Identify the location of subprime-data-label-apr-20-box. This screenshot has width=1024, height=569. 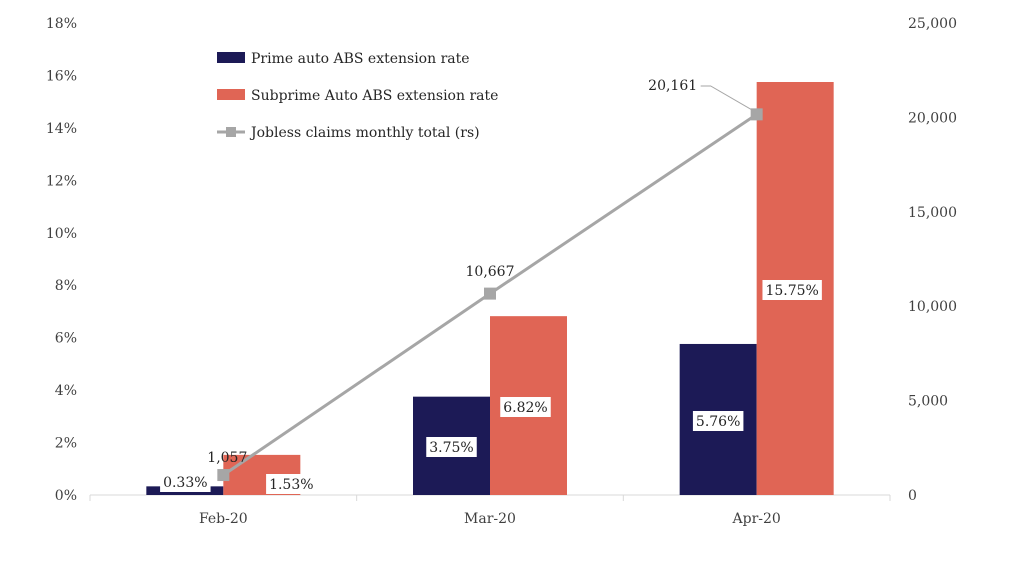
(792, 290).